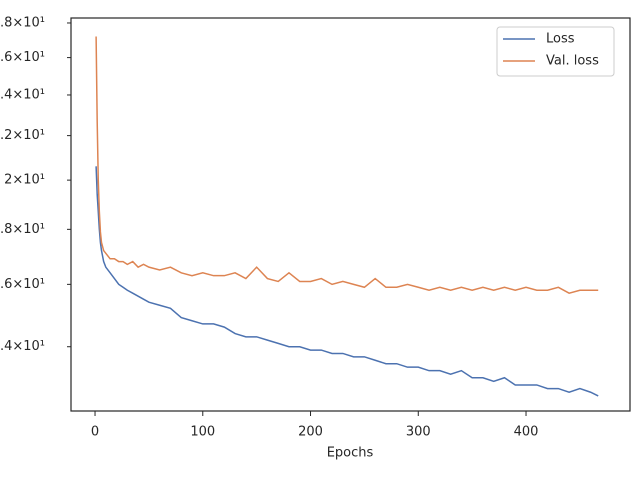  Describe the element at coordinates (22, 346) in the screenshot. I see `y-tick-label: 1.4×10¹` at that location.